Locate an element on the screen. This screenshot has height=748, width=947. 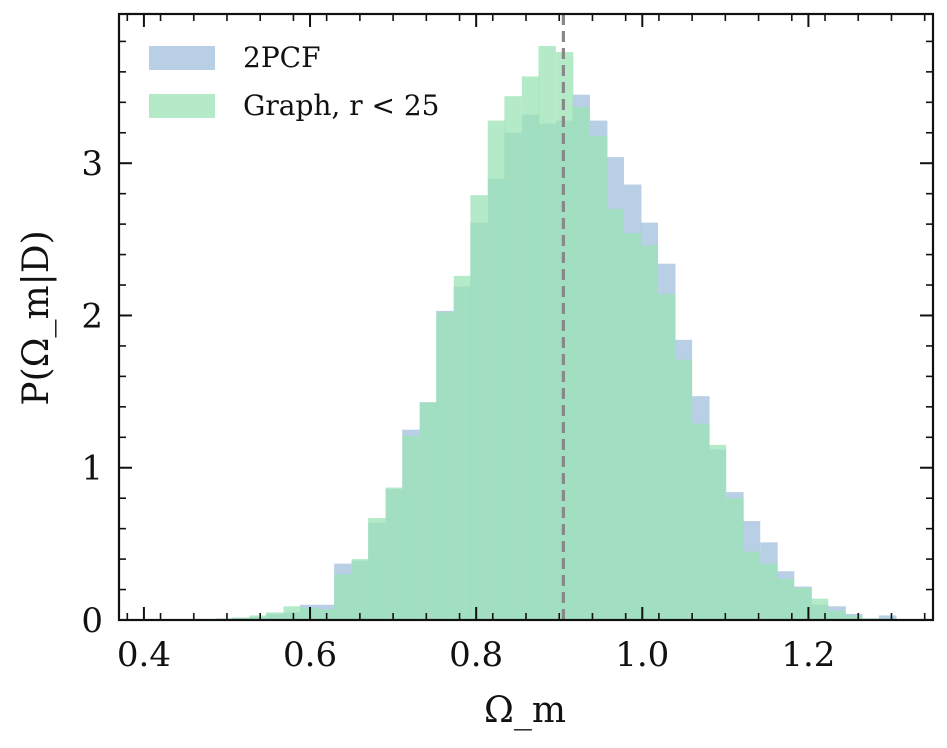
legend-label-graph: Graph, r < 25 is located at coordinates (341, 105).